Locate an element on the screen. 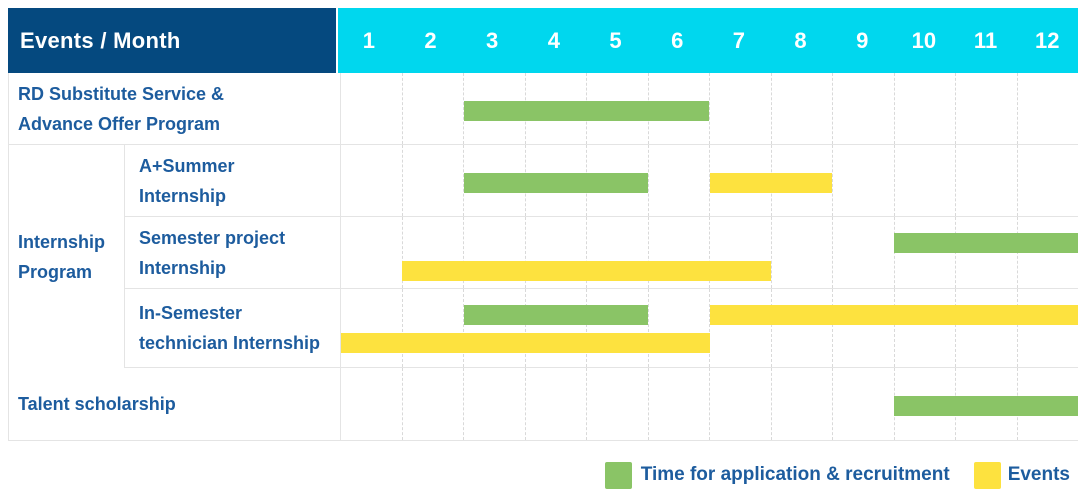 The width and height of the screenshot is (1080, 494). row-in-semester-technician-internship: In-Semester technician Internship is located at coordinates (601, 328).